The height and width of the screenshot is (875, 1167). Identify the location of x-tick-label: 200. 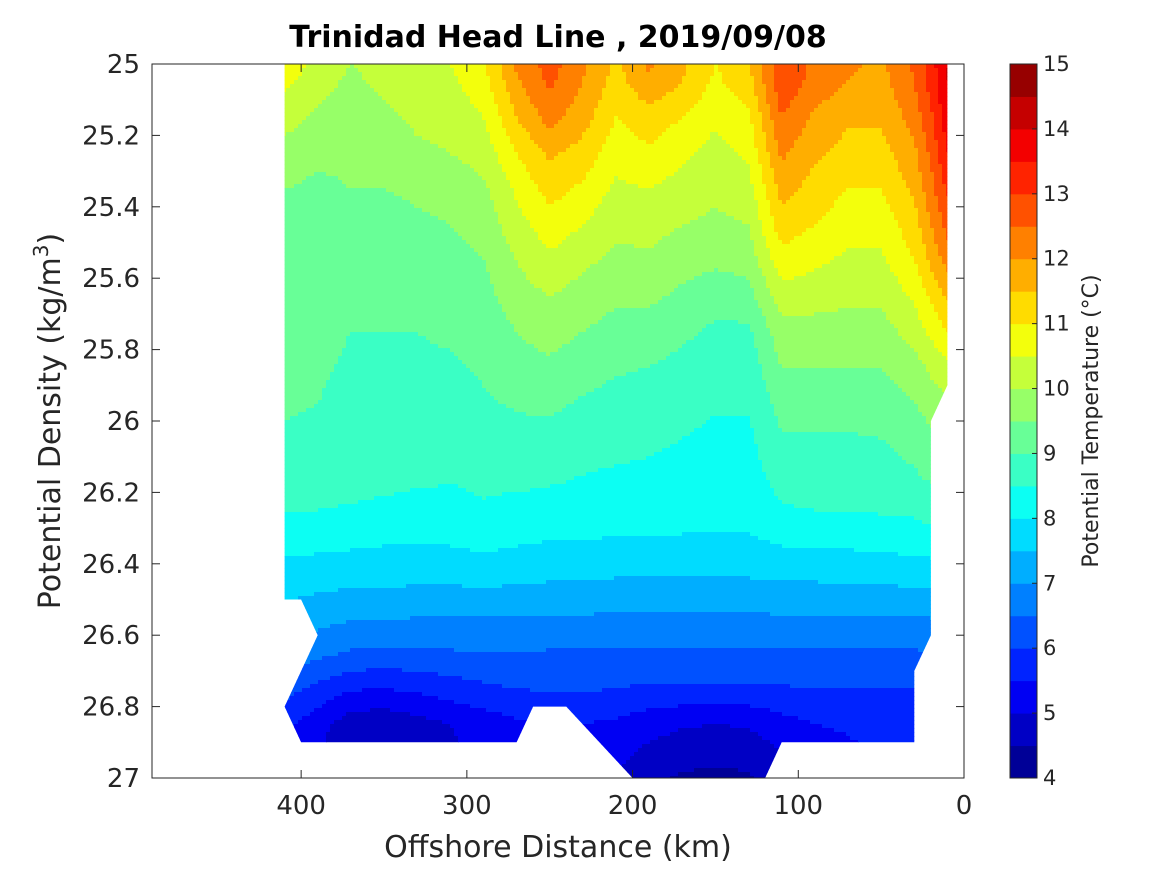
(633, 806).